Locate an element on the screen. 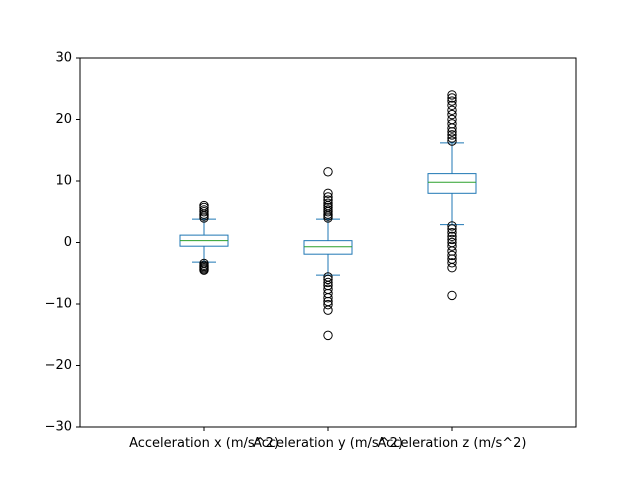  y-tick-label: 20 is located at coordinates (63, 119).